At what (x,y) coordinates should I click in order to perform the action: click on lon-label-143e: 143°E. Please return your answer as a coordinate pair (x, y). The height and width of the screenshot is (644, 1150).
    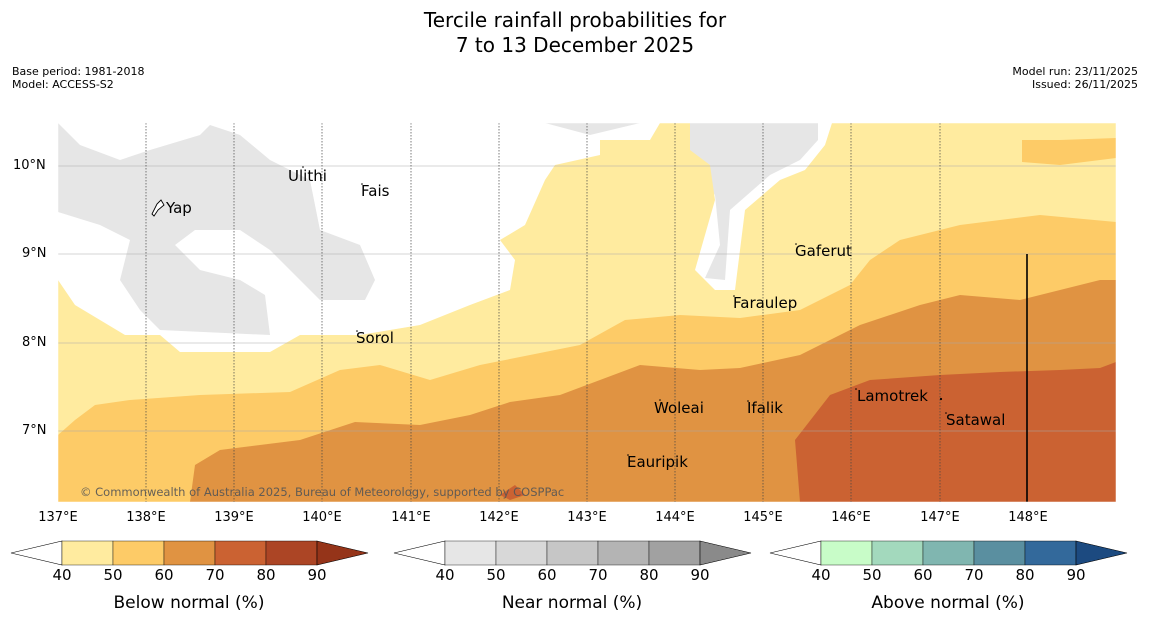
    Looking at the image, I should click on (587, 517).